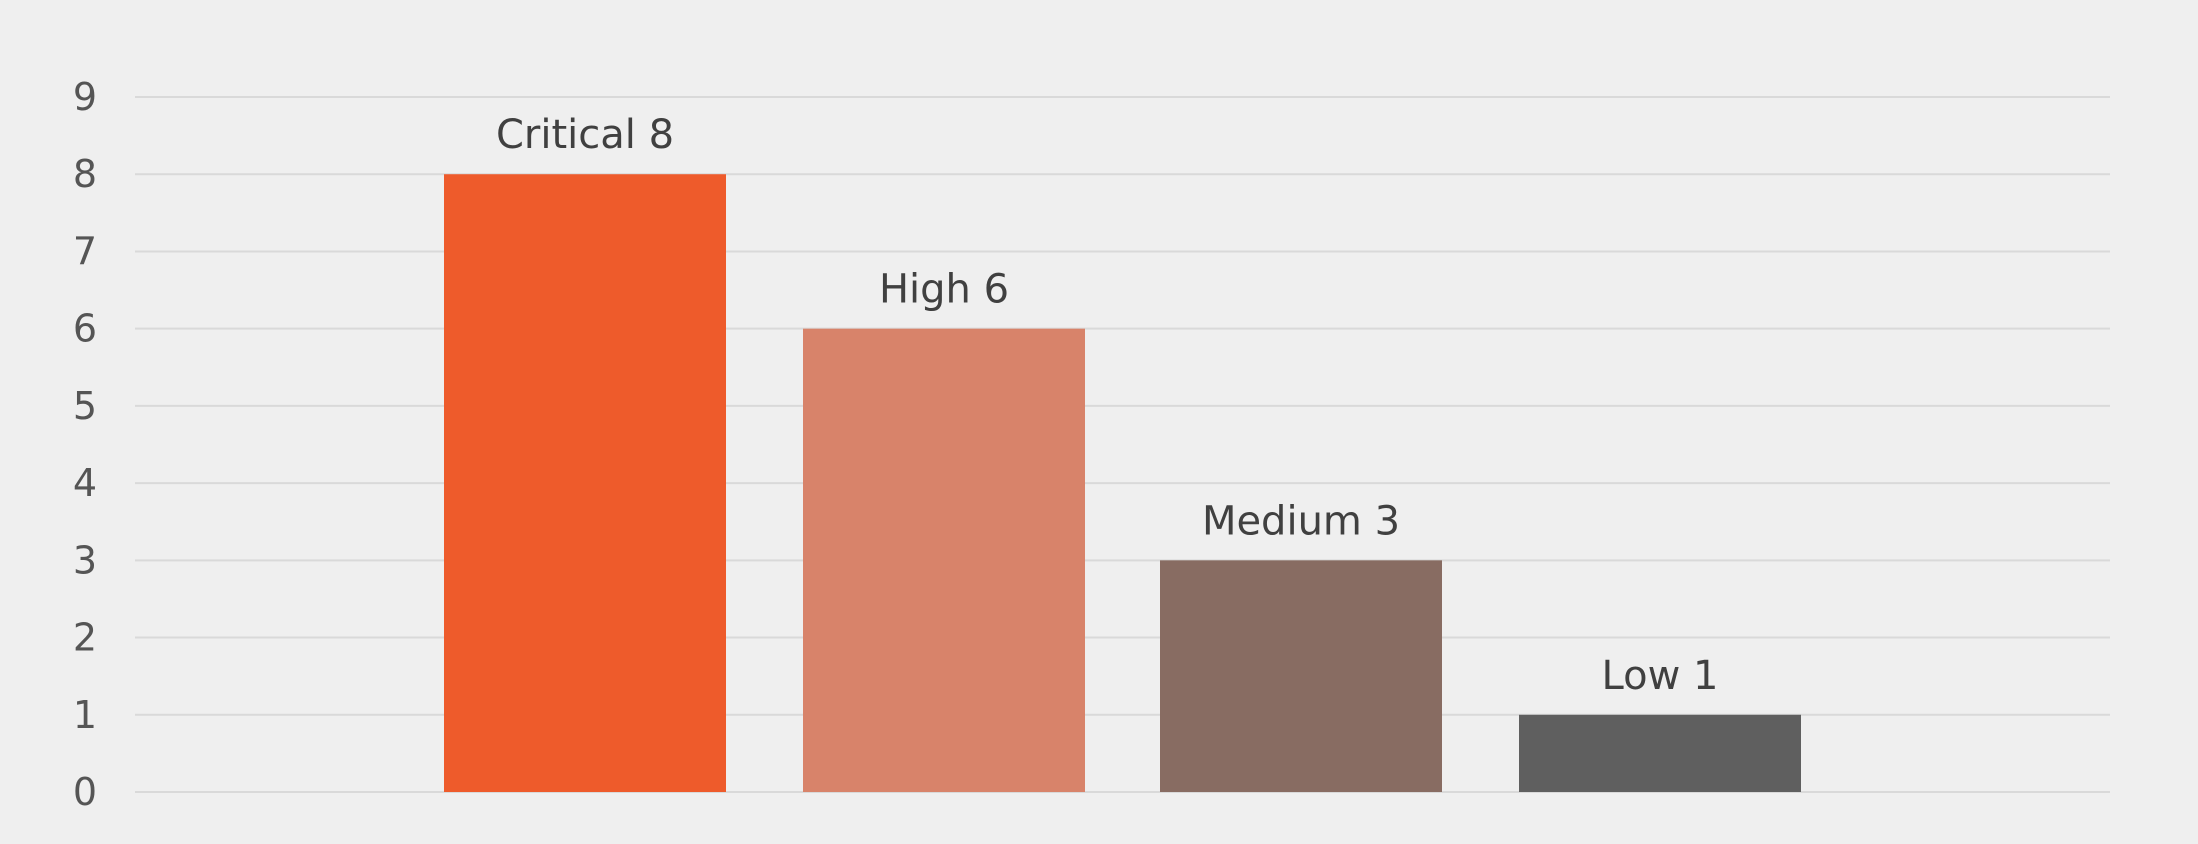 This screenshot has height=844, width=2198. I want to click on y-tick-label: 4, so click(85, 483).